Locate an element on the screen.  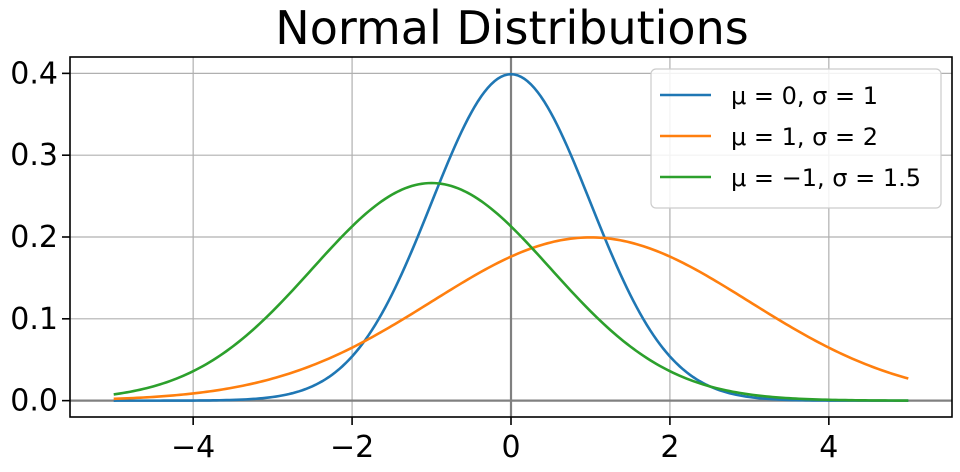
y-tick-label: 0.0 is located at coordinates (34, 401).